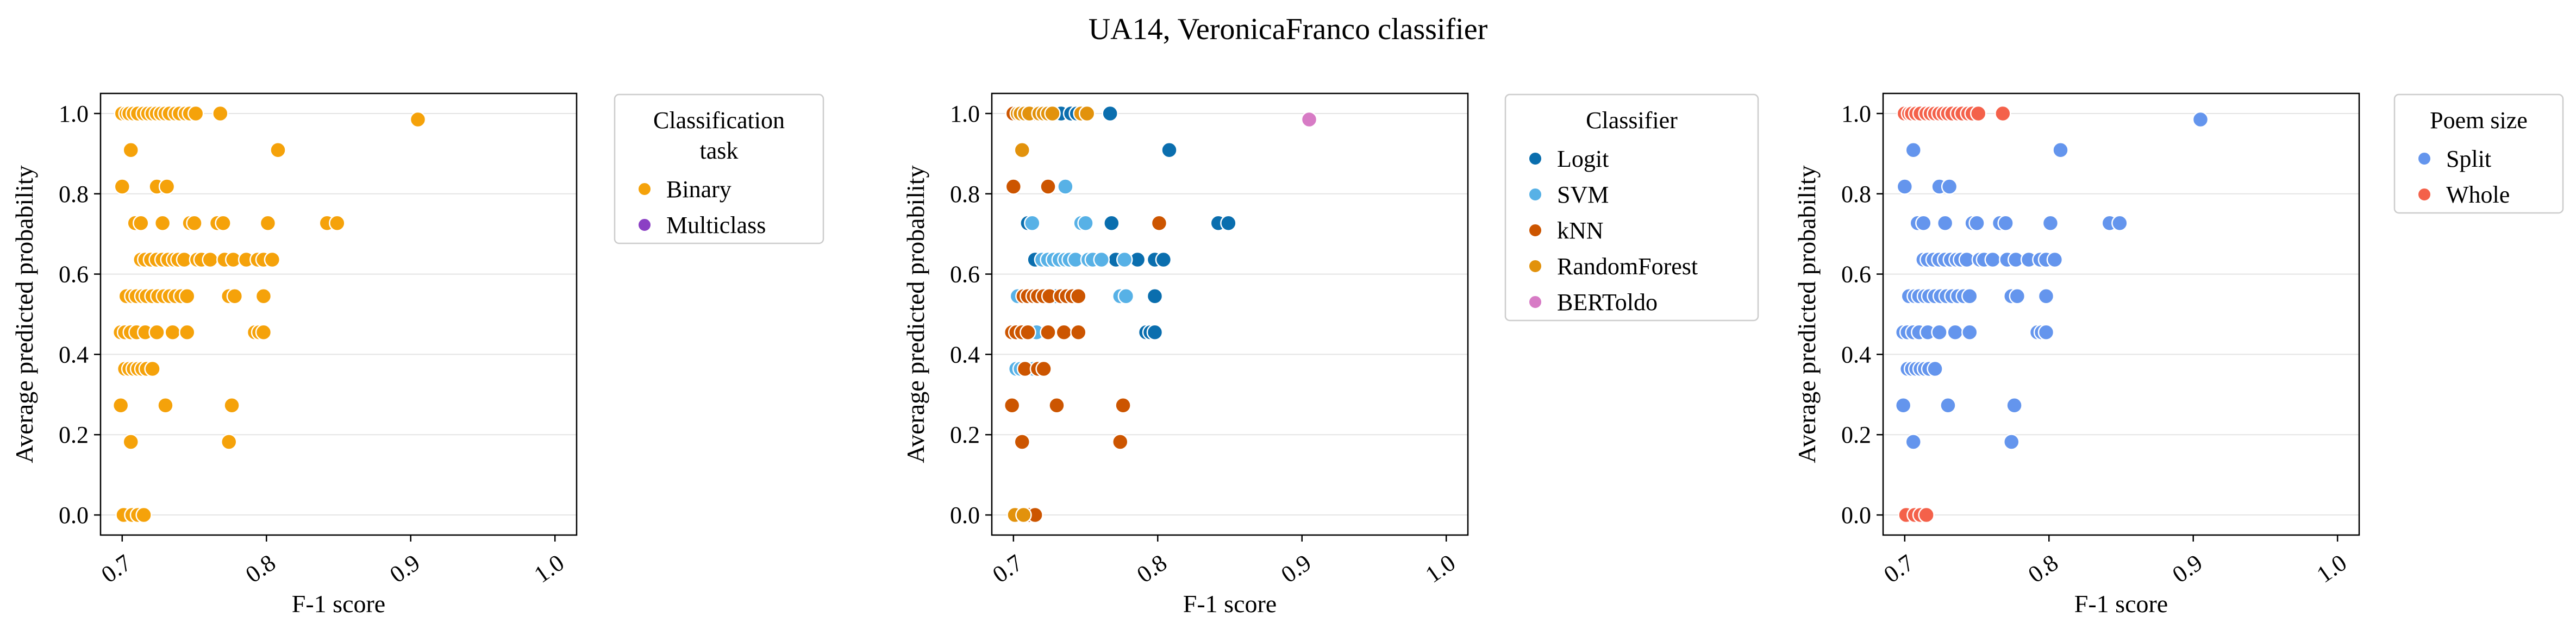 This screenshot has width=2576, height=635. I want to click on legend-label: Multiclass, so click(716, 225).